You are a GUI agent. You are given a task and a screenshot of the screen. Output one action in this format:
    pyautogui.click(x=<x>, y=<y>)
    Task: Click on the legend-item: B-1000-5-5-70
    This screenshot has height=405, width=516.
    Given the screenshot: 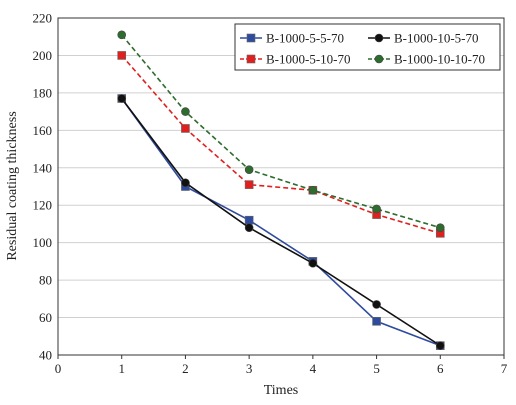 What is the action you would take?
    pyautogui.click(x=292, y=38)
    